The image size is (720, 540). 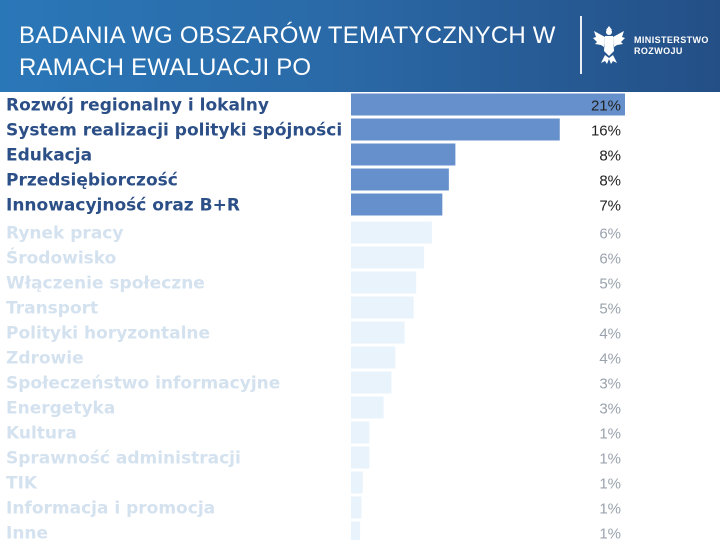 I want to click on category-label: Edukacja, so click(x=49, y=156).